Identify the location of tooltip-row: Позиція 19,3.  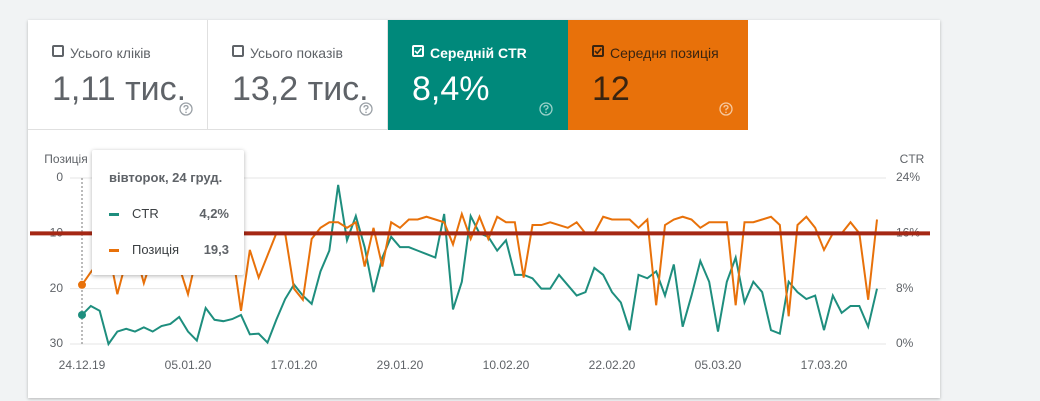
(169, 249).